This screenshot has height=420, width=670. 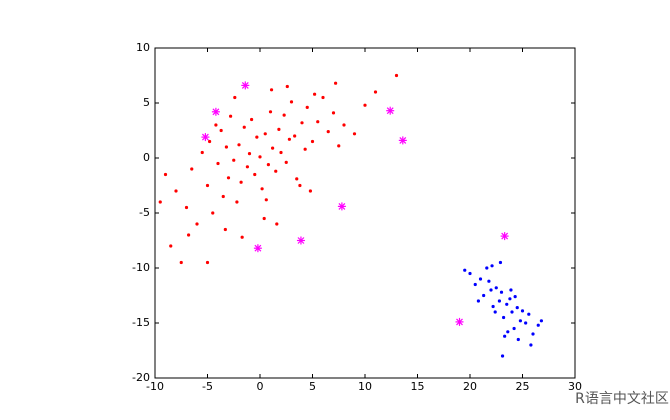 What do you see at coordinates (418, 386) in the screenshot?
I see `x-tick-label: 15` at bounding box center [418, 386].